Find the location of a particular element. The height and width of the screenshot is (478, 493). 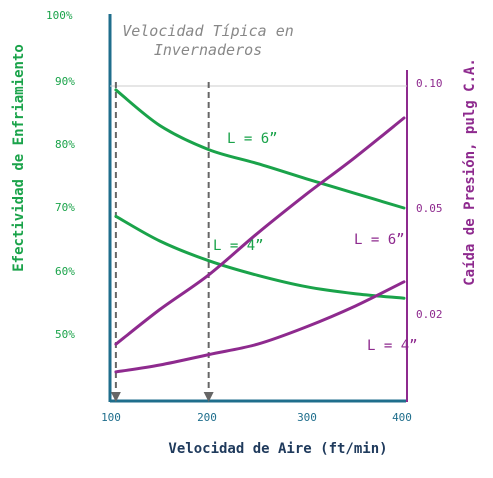

right-tick-label: 0.05 is located at coordinates (429, 208).